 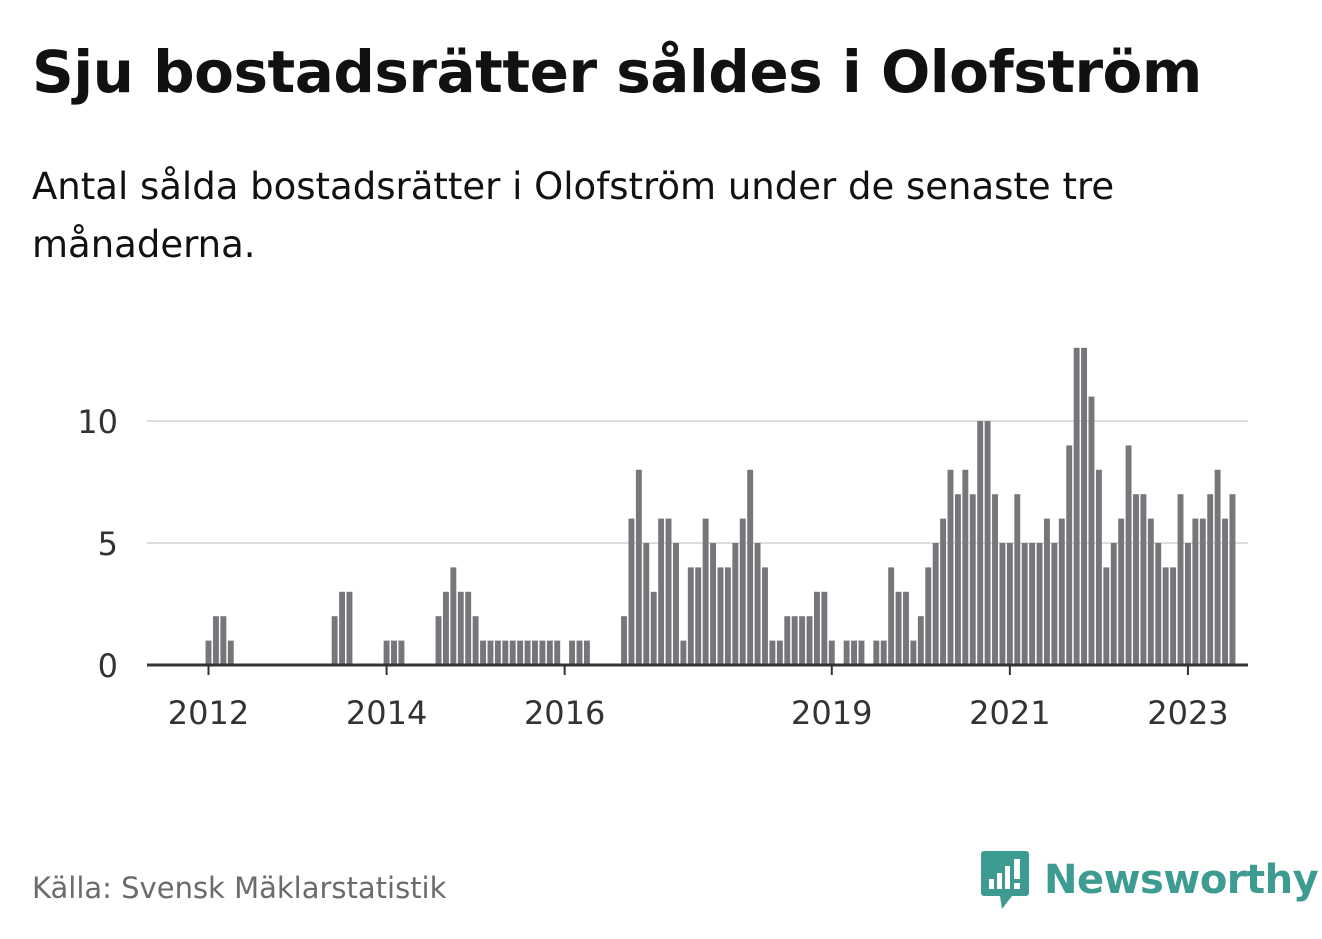 I want to click on x-tick-label: 2023, so click(x=1187, y=713).